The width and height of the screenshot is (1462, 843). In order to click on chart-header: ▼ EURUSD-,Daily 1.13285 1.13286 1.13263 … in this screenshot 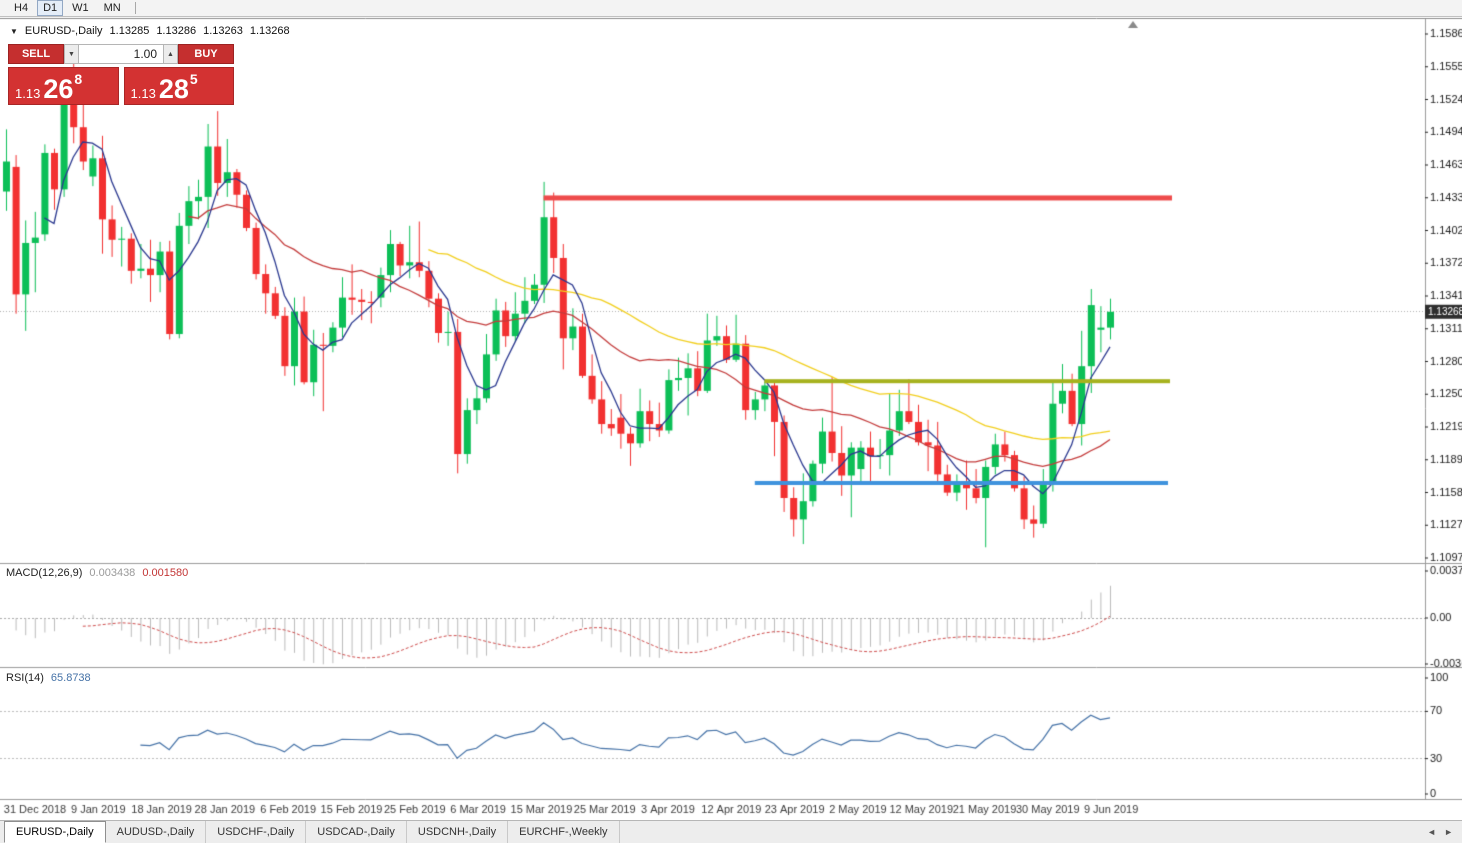, I will do `click(150, 31)`.